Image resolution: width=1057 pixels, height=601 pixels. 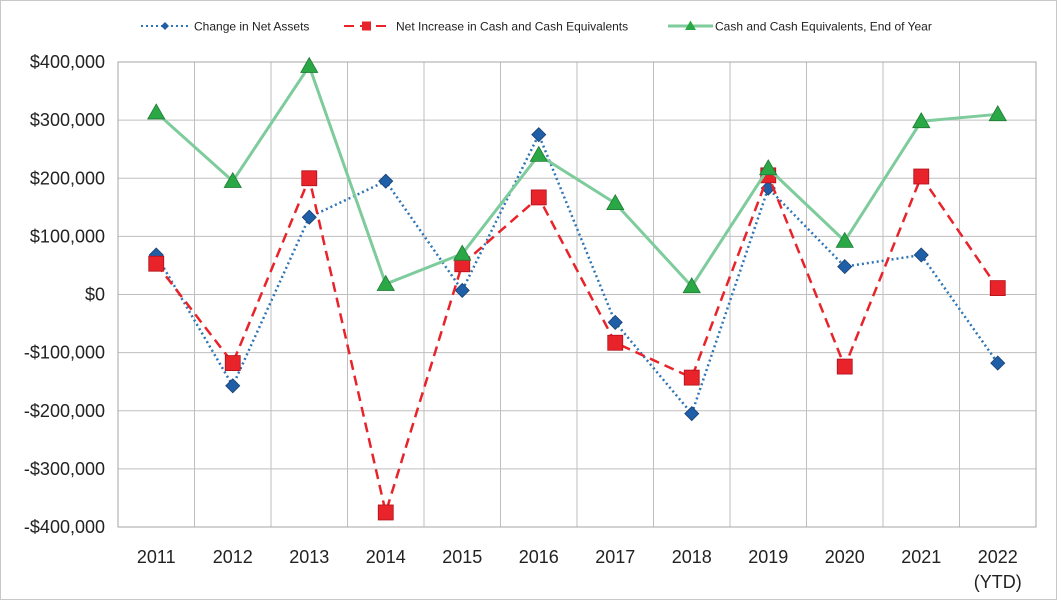 I want to click on y-tick-label: $100,000, so click(x=67, y=236).